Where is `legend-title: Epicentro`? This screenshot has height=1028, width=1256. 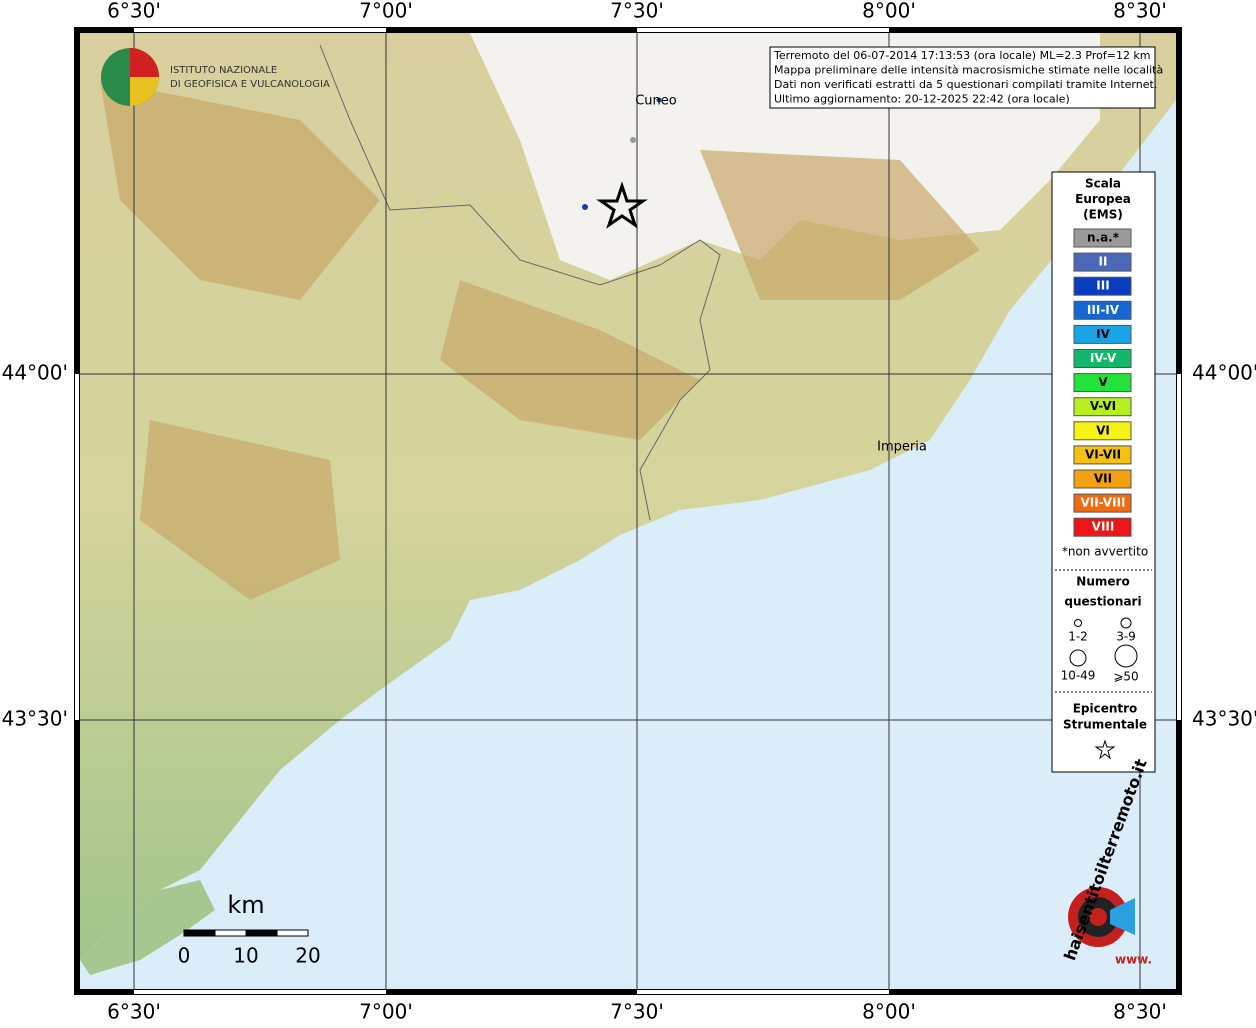 legend-title: Epicentro is located at coordinates (1105, 709).